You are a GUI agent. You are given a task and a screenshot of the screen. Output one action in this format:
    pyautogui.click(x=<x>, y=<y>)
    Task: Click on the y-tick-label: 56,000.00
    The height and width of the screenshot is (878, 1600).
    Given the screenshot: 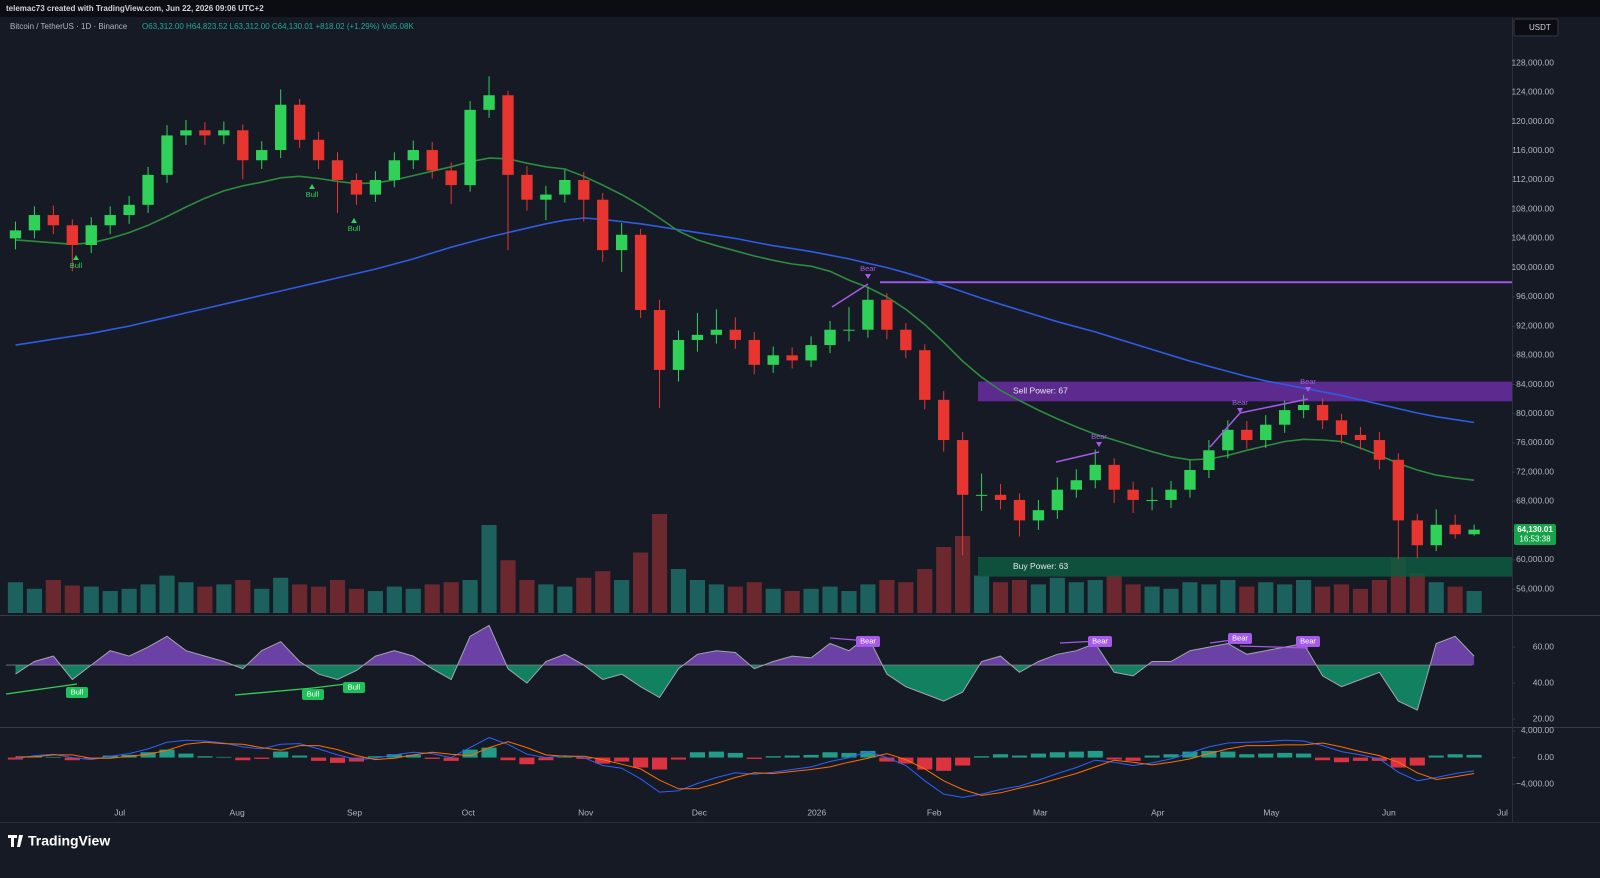 What is the action you would take?
    pyautogui.click(x=1535, y=588)
    